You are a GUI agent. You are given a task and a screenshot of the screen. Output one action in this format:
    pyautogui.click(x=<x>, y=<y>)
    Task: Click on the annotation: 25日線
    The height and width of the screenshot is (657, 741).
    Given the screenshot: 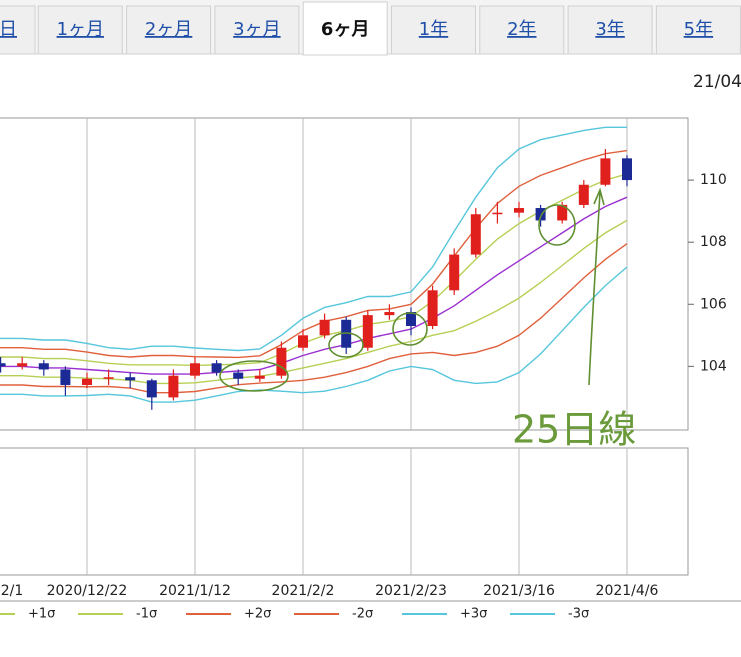 What is the action you would take?
    pyautogui.click(x=574, y=430)
    